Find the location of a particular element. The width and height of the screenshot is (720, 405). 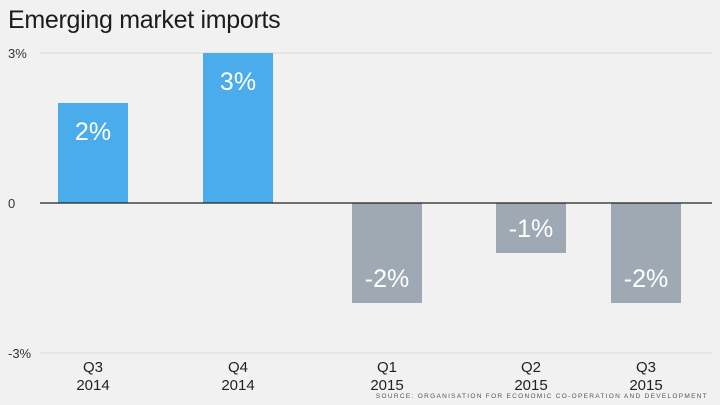

data-label: -1% is located at coordinates (531, 229).